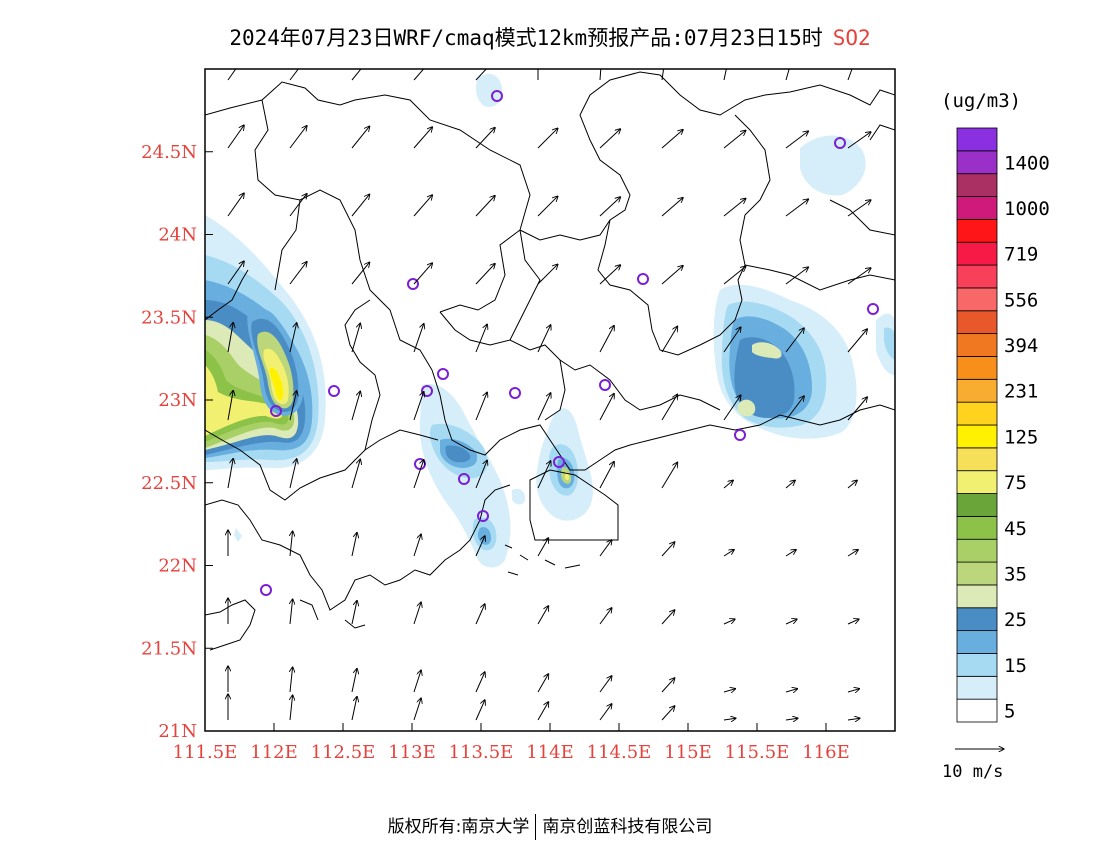 The width and height of the screenshot is (1100, 850). What do you see at coordinates (177, 442) in the screenshot?
I see `y-axis: 21N 21.5N 22N 22.5N 23N 23.5N 24N 24.5N` at bounding box center [177, 442].